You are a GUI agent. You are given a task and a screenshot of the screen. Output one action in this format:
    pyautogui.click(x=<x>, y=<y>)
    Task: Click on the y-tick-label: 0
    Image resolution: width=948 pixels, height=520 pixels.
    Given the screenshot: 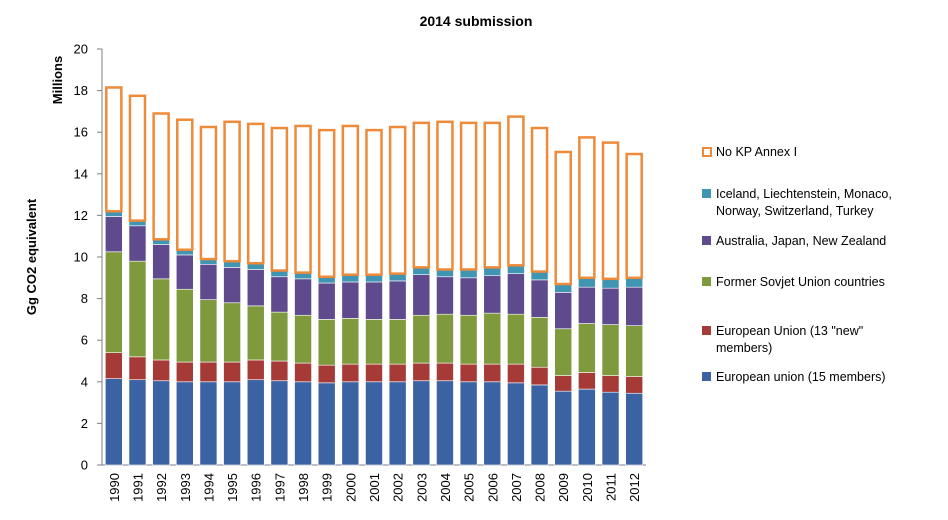 What is the action you would take?
    pyautogui.click(x=84, y=465)
    